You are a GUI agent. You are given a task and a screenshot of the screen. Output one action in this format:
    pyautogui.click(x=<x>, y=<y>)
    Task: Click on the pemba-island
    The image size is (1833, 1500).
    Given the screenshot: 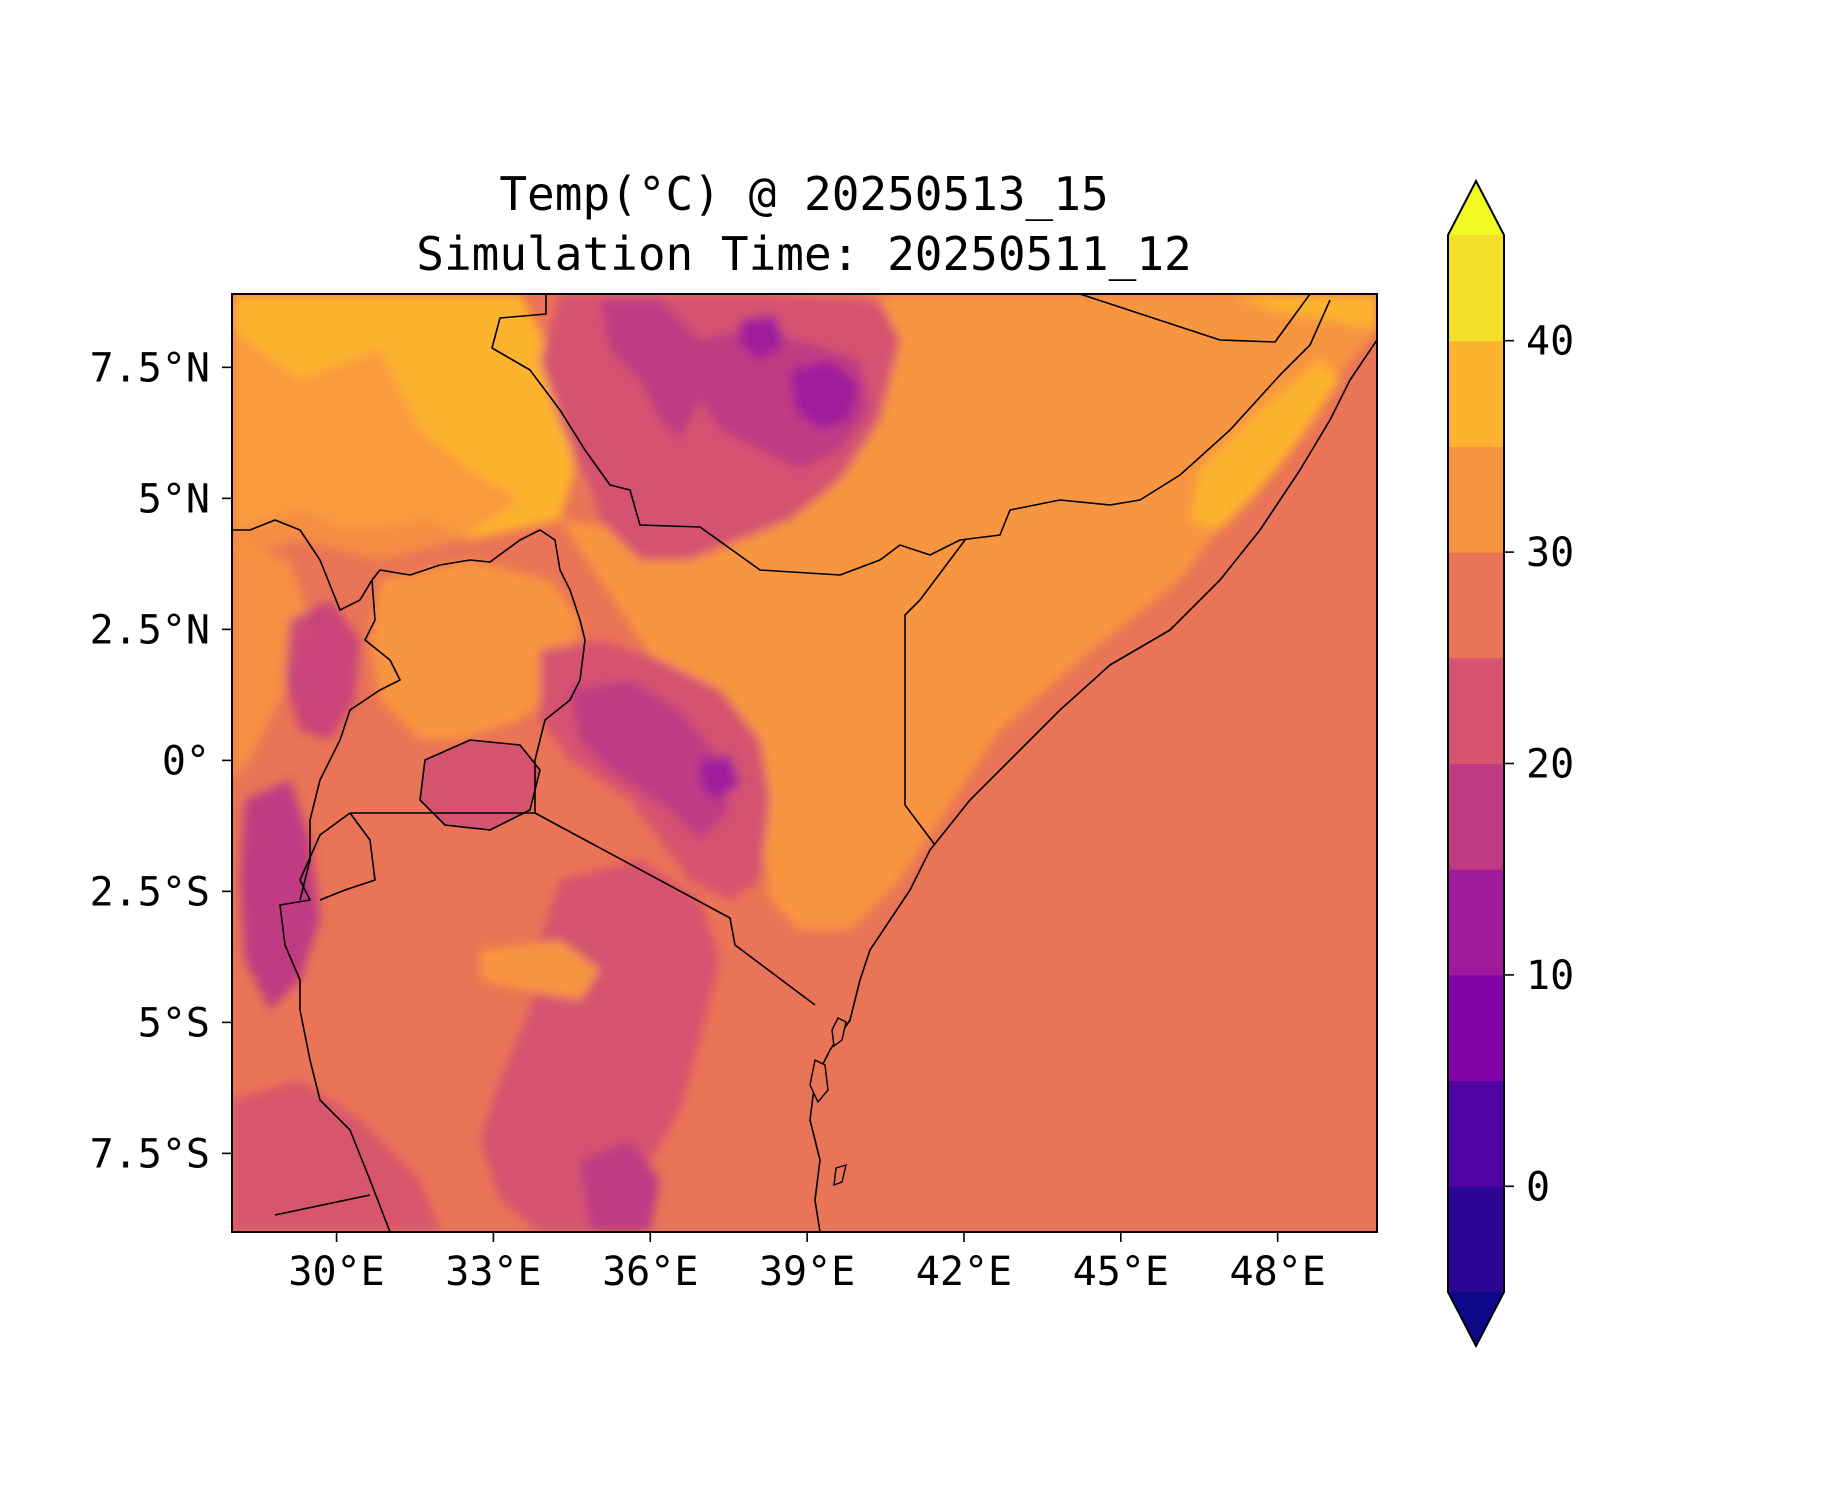 What is the action you would take?
    pyautogui.click(x=839, y=1032)
    